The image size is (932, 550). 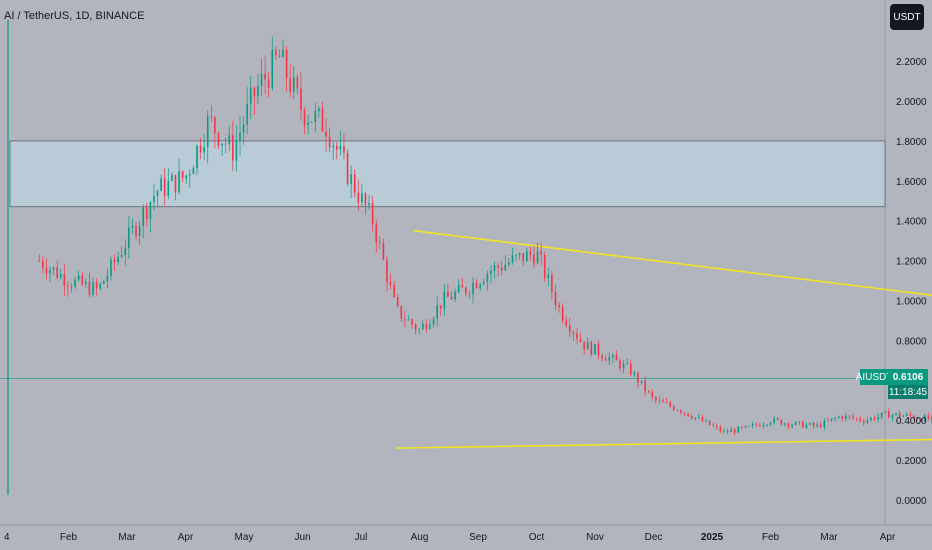 I want to click on x-tick-label: 2025, so click(x=712, y=537).